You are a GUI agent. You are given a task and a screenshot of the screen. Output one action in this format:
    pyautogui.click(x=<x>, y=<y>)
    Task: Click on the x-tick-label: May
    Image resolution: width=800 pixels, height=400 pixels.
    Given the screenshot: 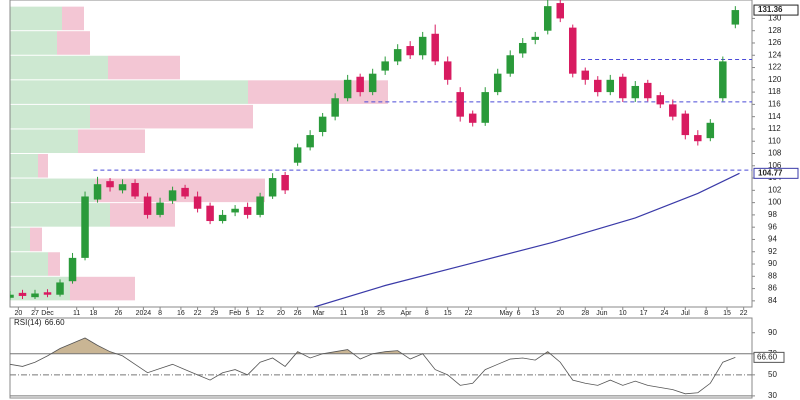 What is the action you would take?
    pyautogui.click(x=506, y=313)
    